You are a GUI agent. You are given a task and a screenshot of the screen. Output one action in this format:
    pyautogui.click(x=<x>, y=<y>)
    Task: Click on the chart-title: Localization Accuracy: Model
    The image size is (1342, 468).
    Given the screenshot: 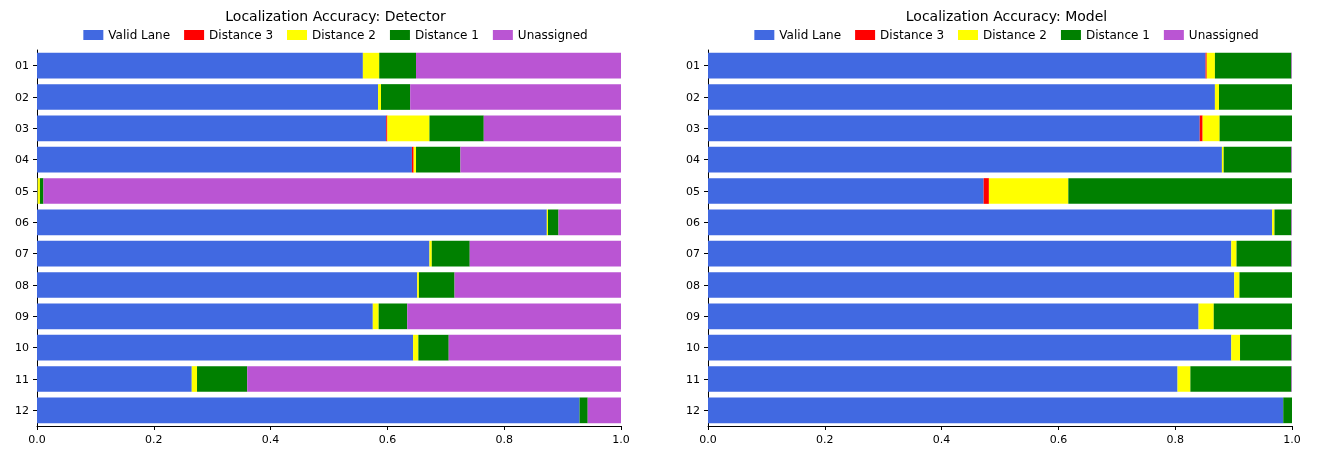 What is the action you would take?
    pyautogui.click(x=1006, y=16)
    